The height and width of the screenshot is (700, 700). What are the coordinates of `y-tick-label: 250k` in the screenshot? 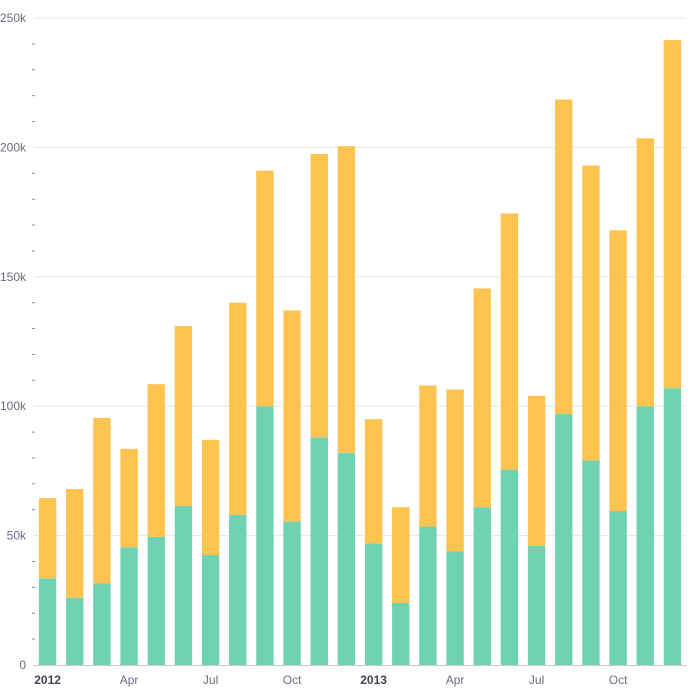 It's located at (13, 18).